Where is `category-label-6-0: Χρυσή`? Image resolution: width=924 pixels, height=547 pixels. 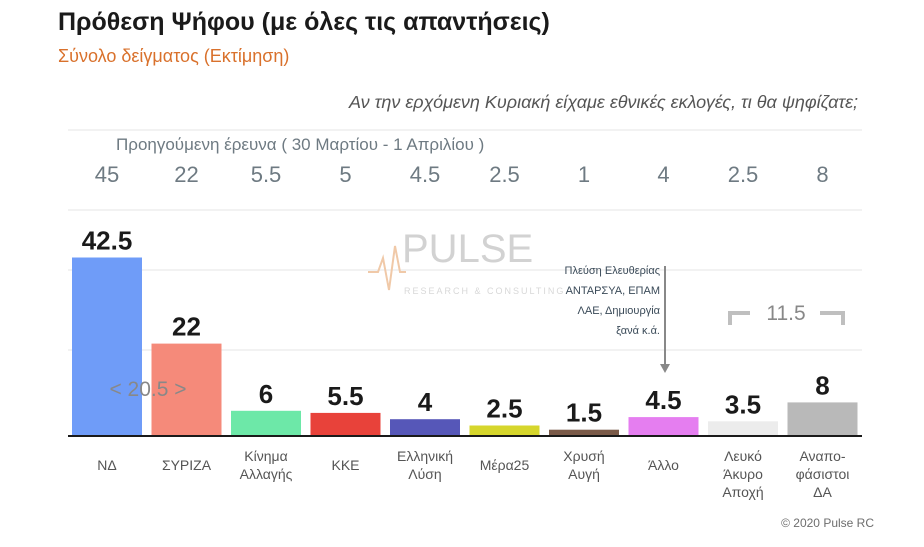
category-label-6-0: Χρυσή is located at coordinates (583, 456).